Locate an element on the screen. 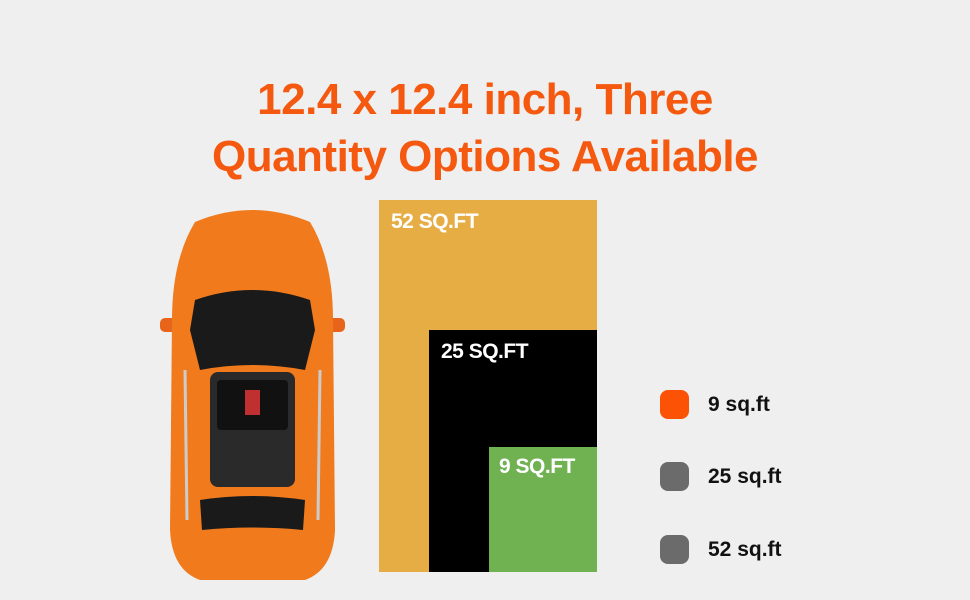 The width and height of the screenshot is (970, 600). headline-line-2: Quantity Options Available is located at coordinates (485, 156).